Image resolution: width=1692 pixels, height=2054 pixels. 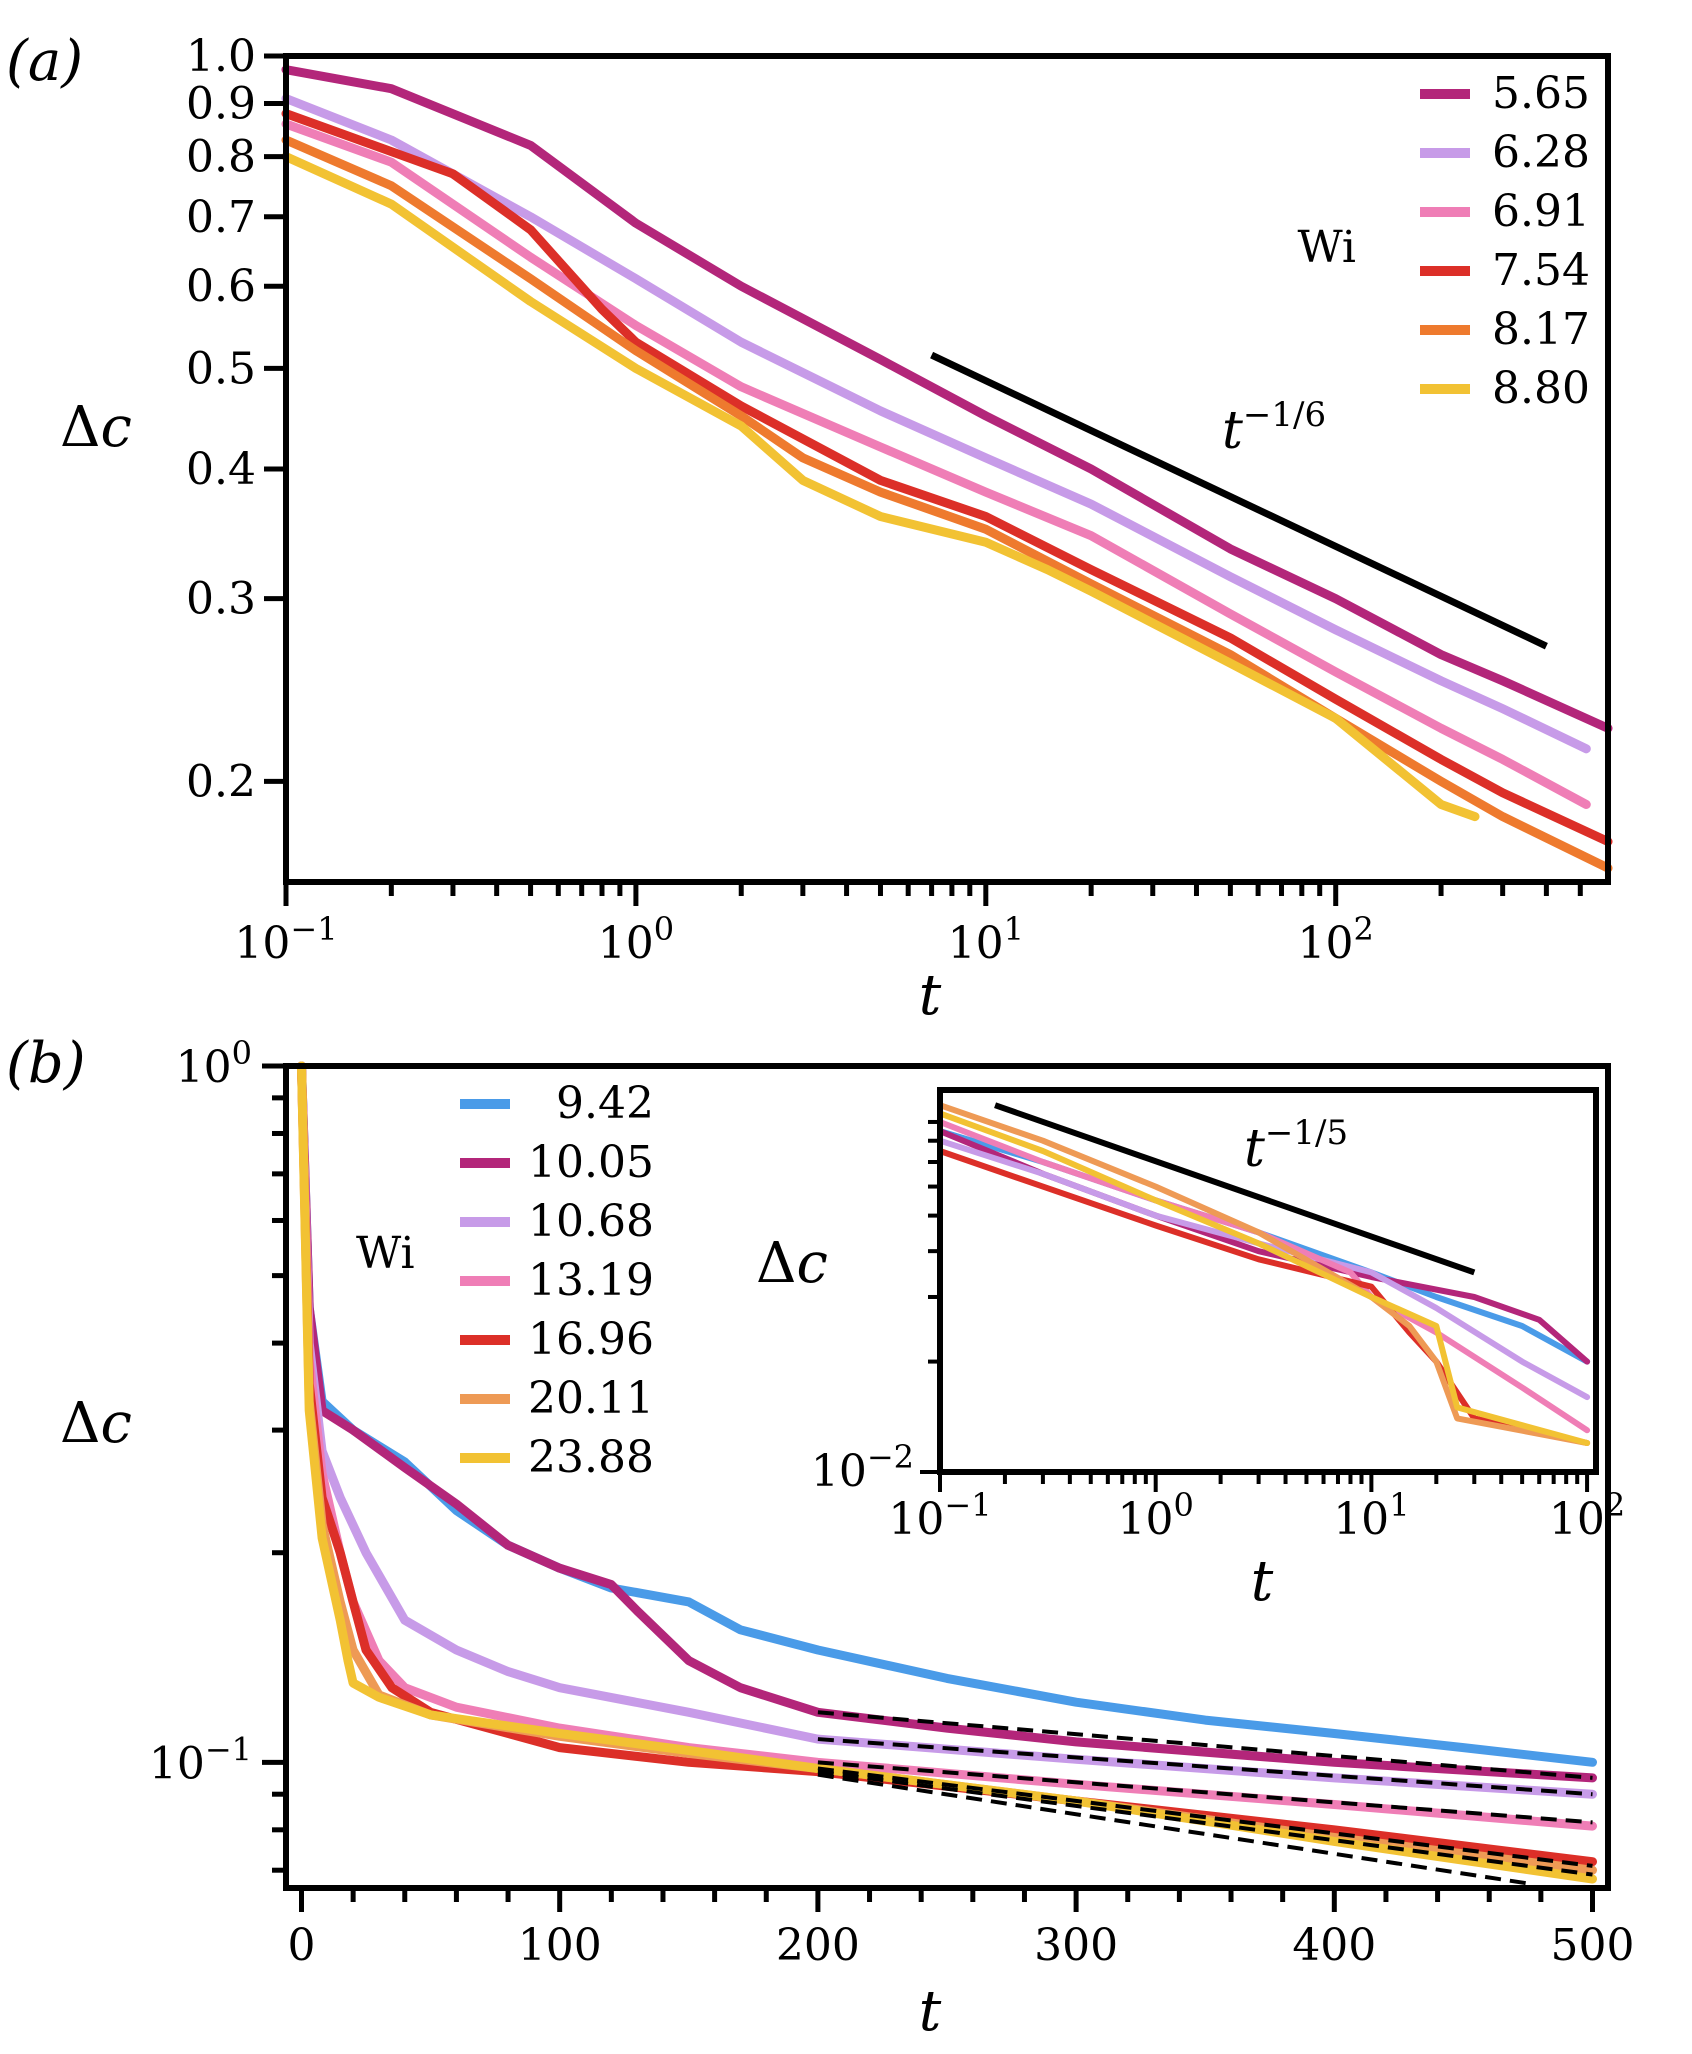 I want to click on panel-b-inset: t−1/5 10⁻¹ 10⁰ 10¹ 10² 10−2 t Δc, so click(x=1190, y=1350).